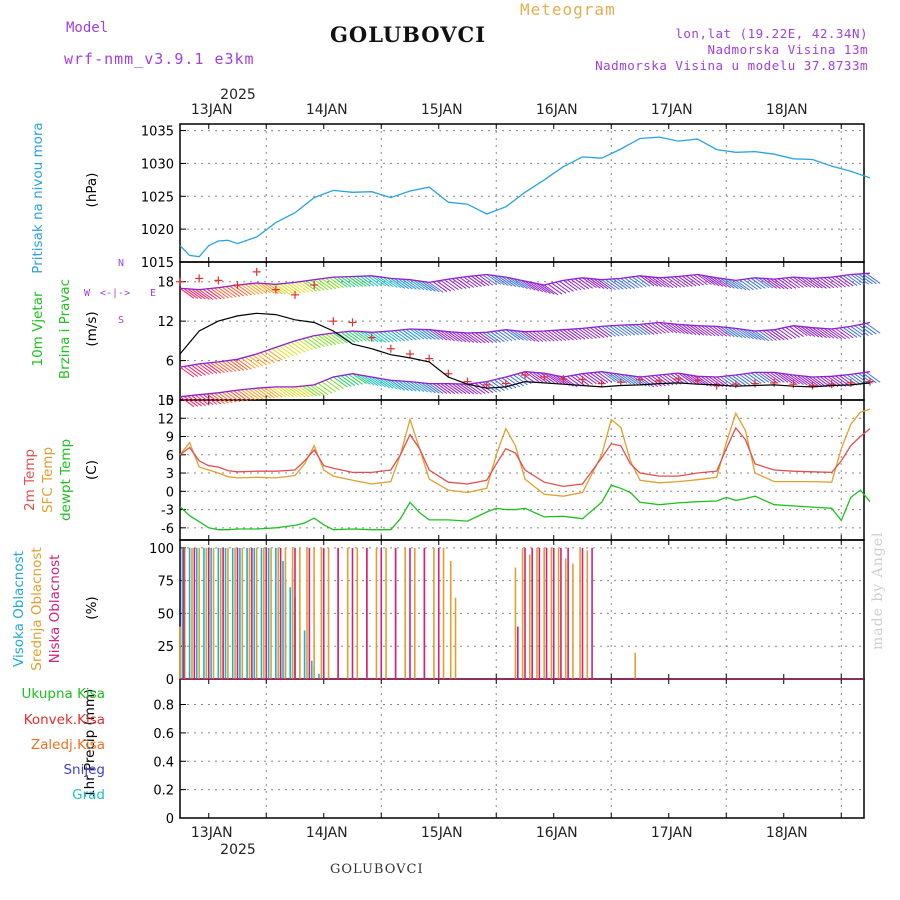 This screenshot has width=900, height=900. What do you see at coordinates (159, 59) in the screenshot?
I see `model-name: wrf-nmm_v3.9.1 e3km` at bounding box center [159, 59].